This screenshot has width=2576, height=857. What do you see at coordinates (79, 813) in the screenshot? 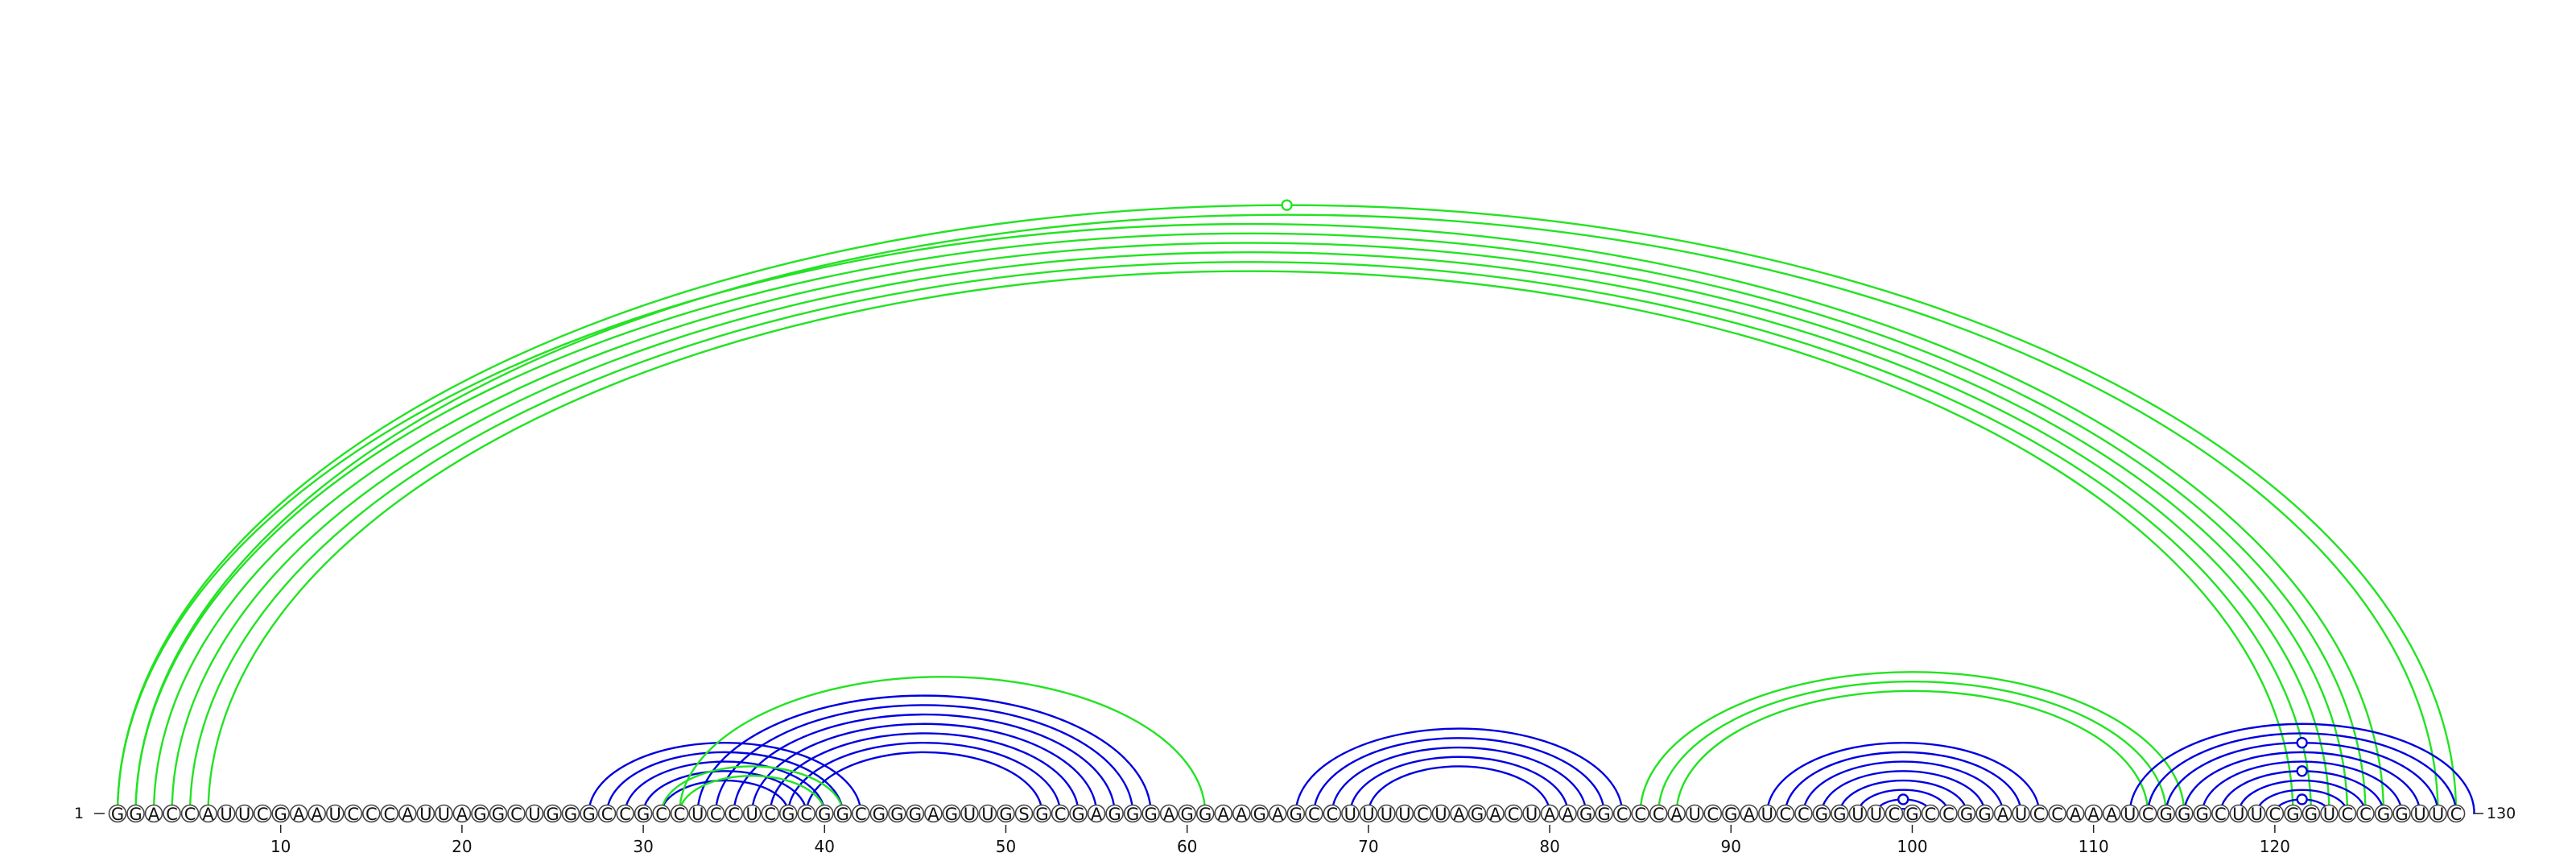
I see `start-position-label: 1` at bounding box center [79, 813].